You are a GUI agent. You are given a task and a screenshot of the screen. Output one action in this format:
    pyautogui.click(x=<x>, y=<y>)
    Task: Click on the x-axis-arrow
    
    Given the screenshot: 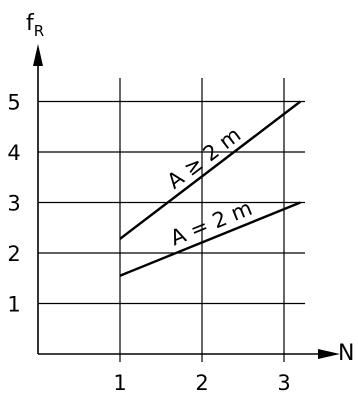 What is the action you would take?
    pyautogui.click(x=329, y=354)
    